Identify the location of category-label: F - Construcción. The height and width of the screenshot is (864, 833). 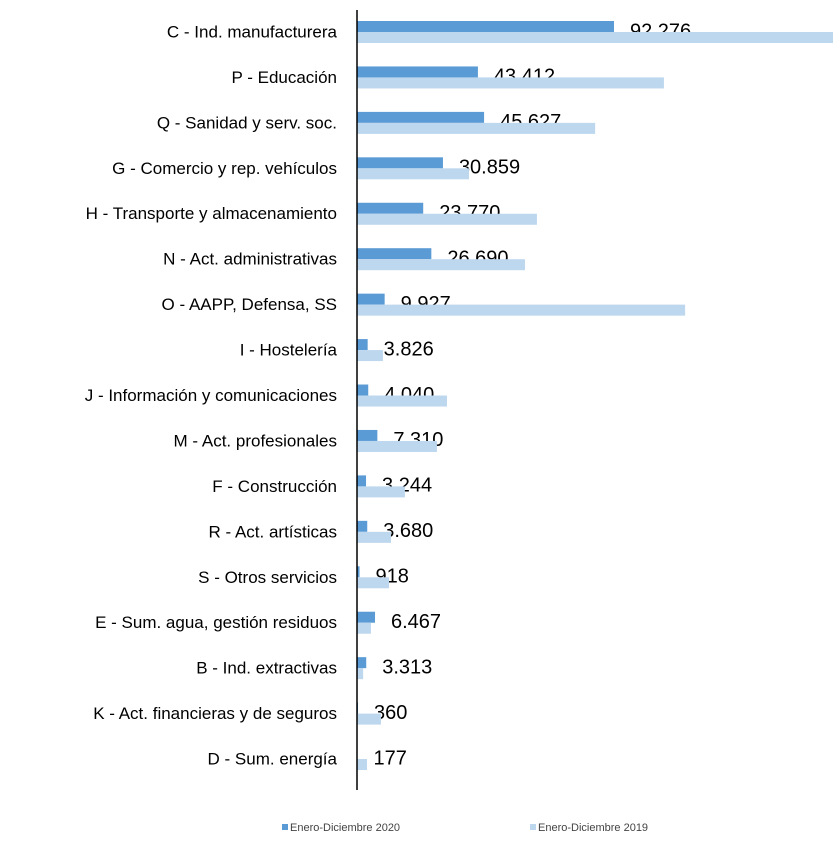
(274, 486).